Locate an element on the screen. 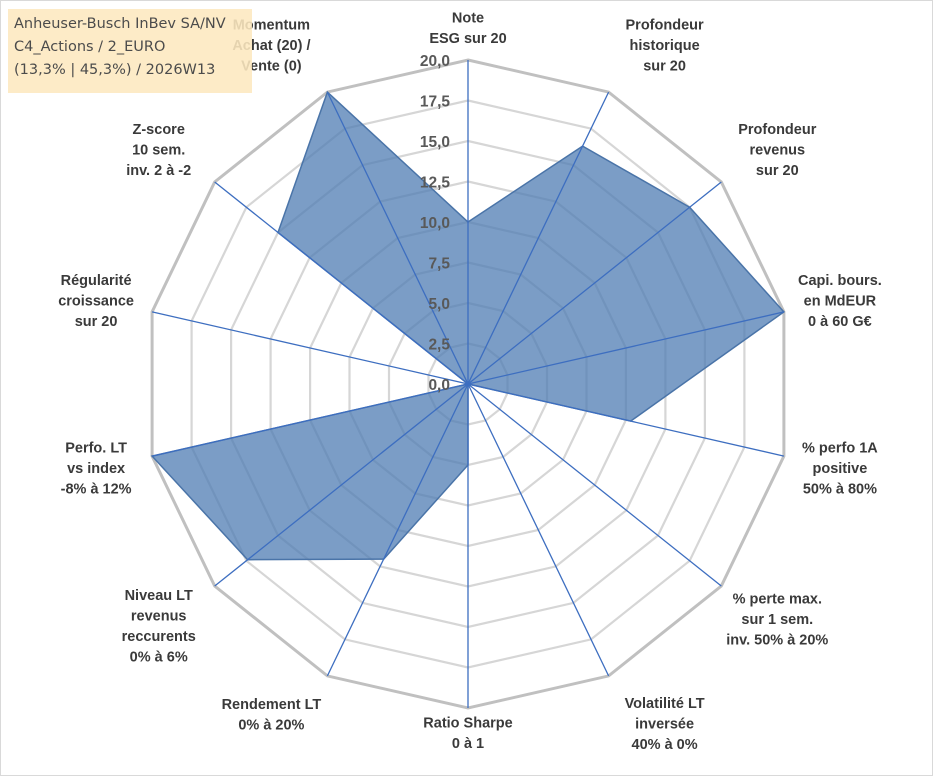 This screenshot has height=776, width=933. tick-label-3: 7,5 is located at coordinates (439, 264).